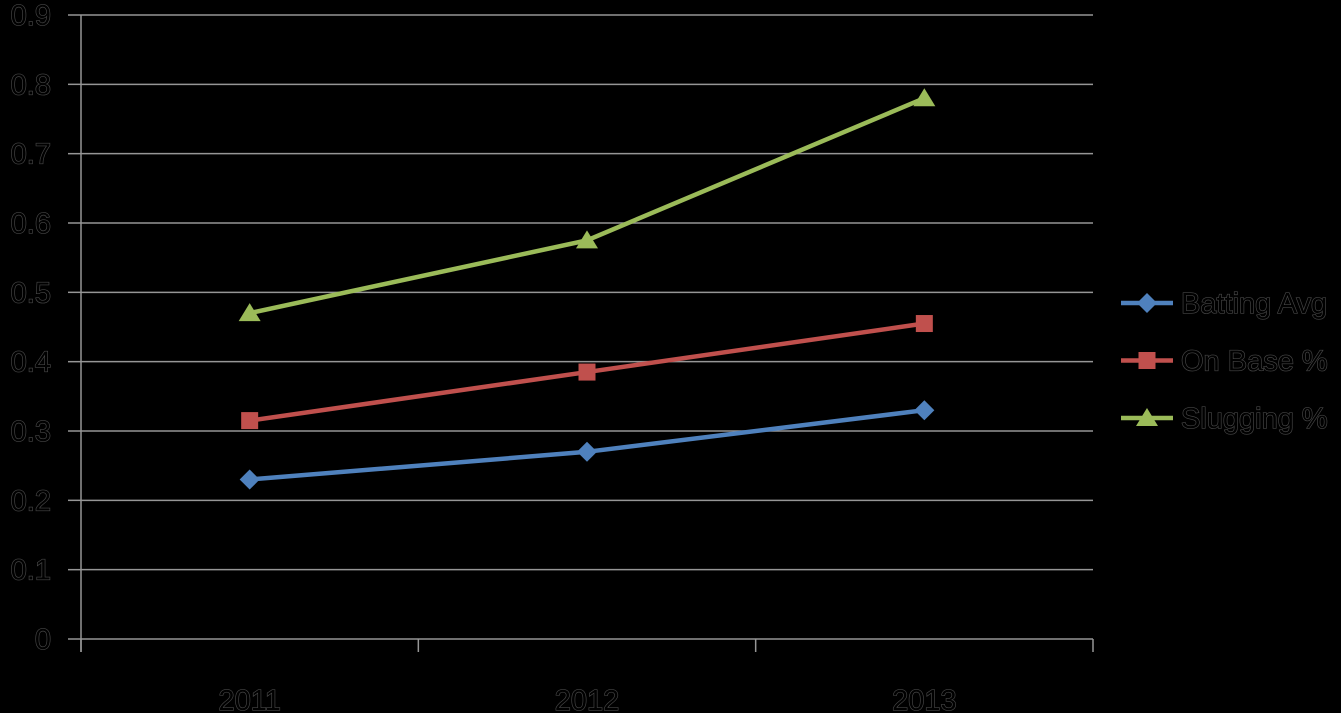 The height and width of the screenshot is (713, 1341). I want to click on y-tick-label: 0.9, so click(31, 16).